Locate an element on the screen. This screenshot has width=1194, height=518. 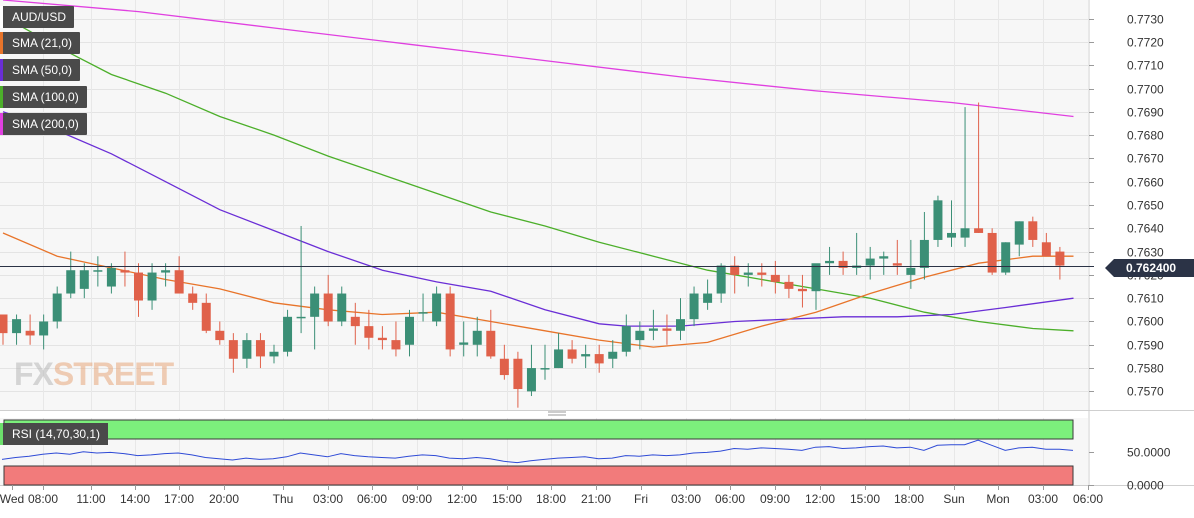
price-tick-label: 0.7600 is located at coordinates (1145, 322).